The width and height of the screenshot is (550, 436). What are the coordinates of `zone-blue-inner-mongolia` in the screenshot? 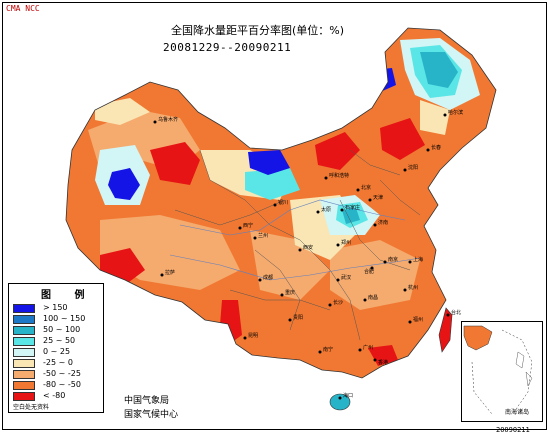 It's located at (269, 162).